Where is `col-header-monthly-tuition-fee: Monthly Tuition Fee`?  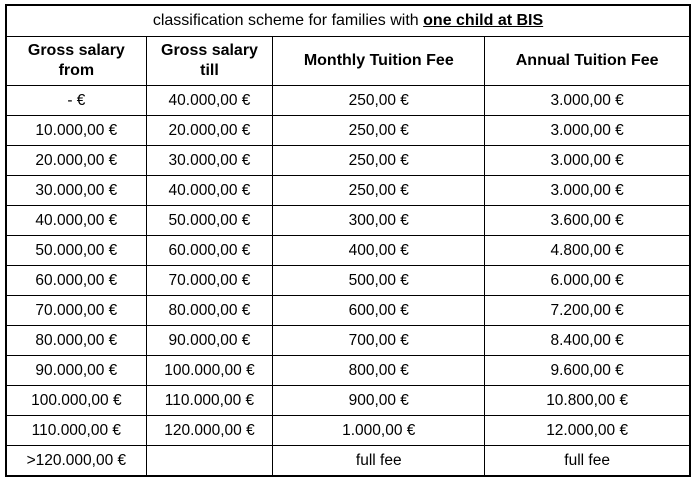 col-header-monthly-tuition-fee: Monthly Tuition Fee is located at coordinates (379, 61).